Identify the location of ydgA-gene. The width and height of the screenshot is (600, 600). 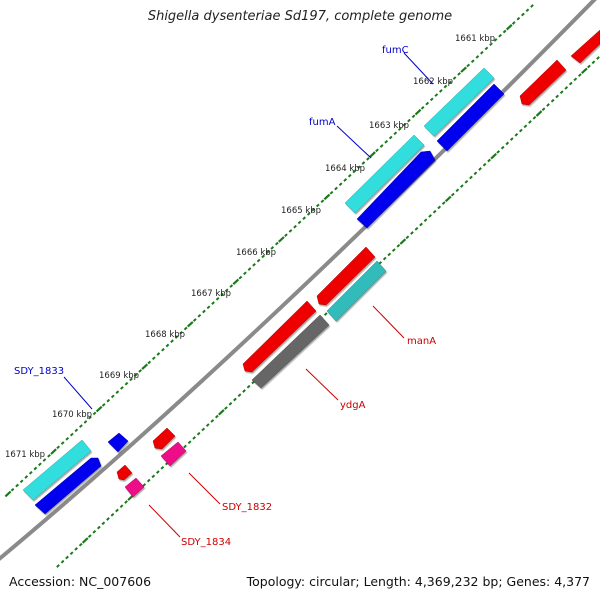
(290, 351).